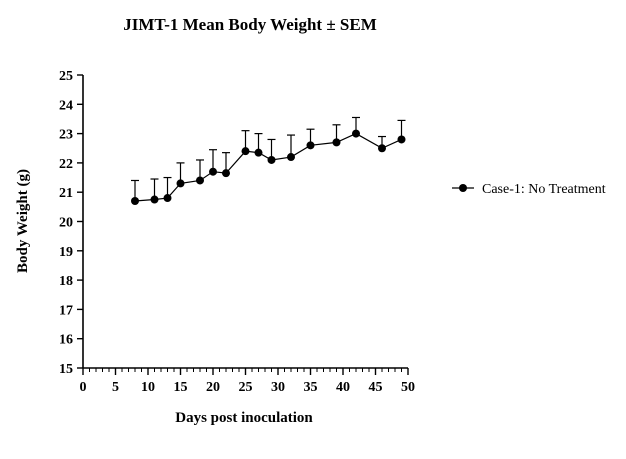 The height and width of the screenshot is (459, 626). Describe the element at coordinates (244, 418) in the screenshot. I see `x-axis-label: Days post inoculation` at that location.